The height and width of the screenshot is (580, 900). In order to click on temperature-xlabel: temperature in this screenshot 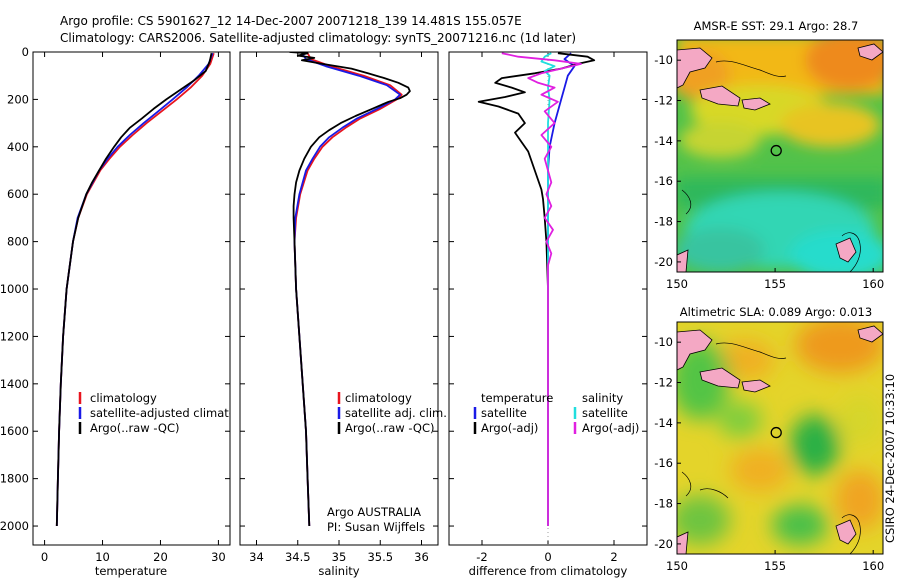, I will do `click(131, 571)`.